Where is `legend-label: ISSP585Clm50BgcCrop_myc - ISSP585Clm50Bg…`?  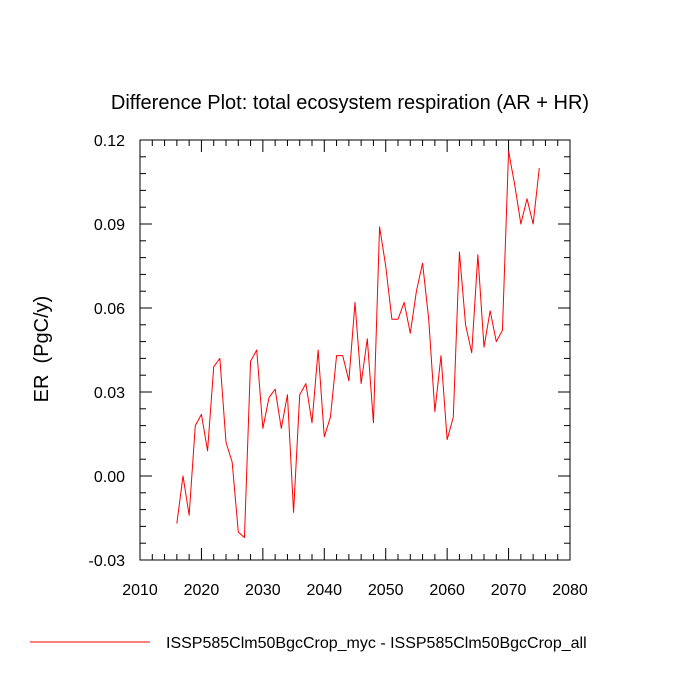
legend-label: ISSP585Clm50BgcCrop_myc - ISSP585Clm50Bg… is located at coordinates (376, 643).